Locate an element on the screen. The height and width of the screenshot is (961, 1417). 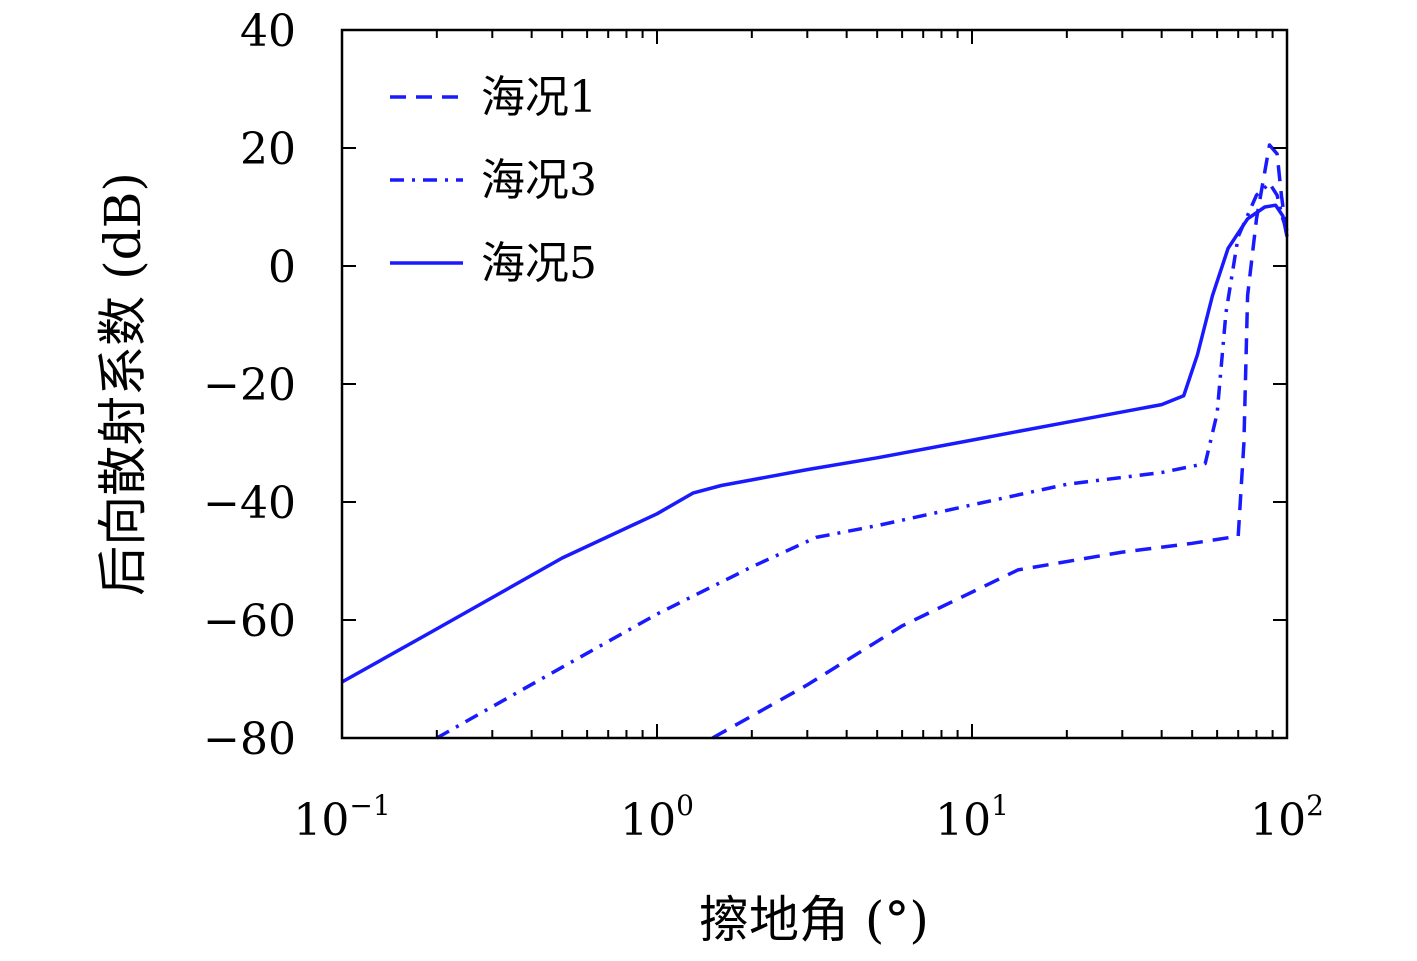
legend: 海况1 海况3 海况5 is located at coordinates (493, 180).